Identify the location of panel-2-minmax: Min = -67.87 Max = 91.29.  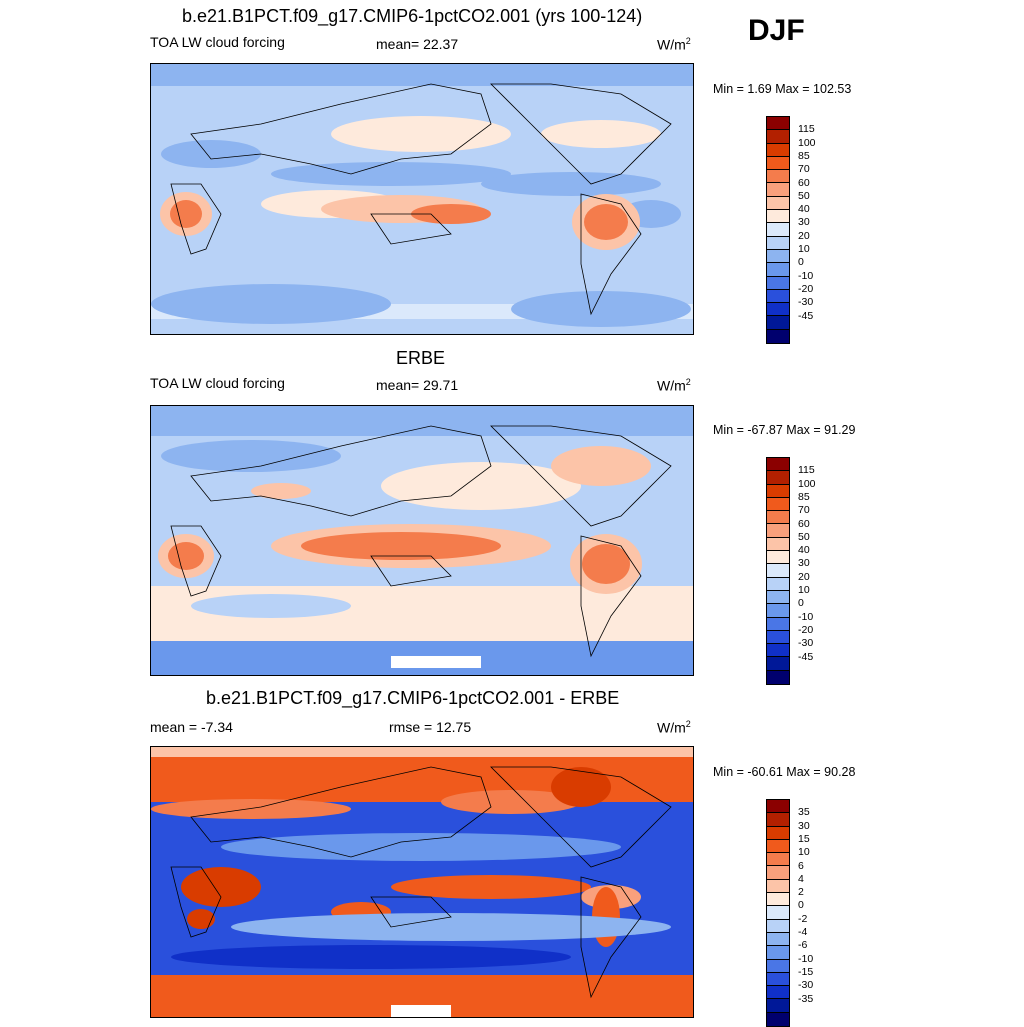
(784, 430).